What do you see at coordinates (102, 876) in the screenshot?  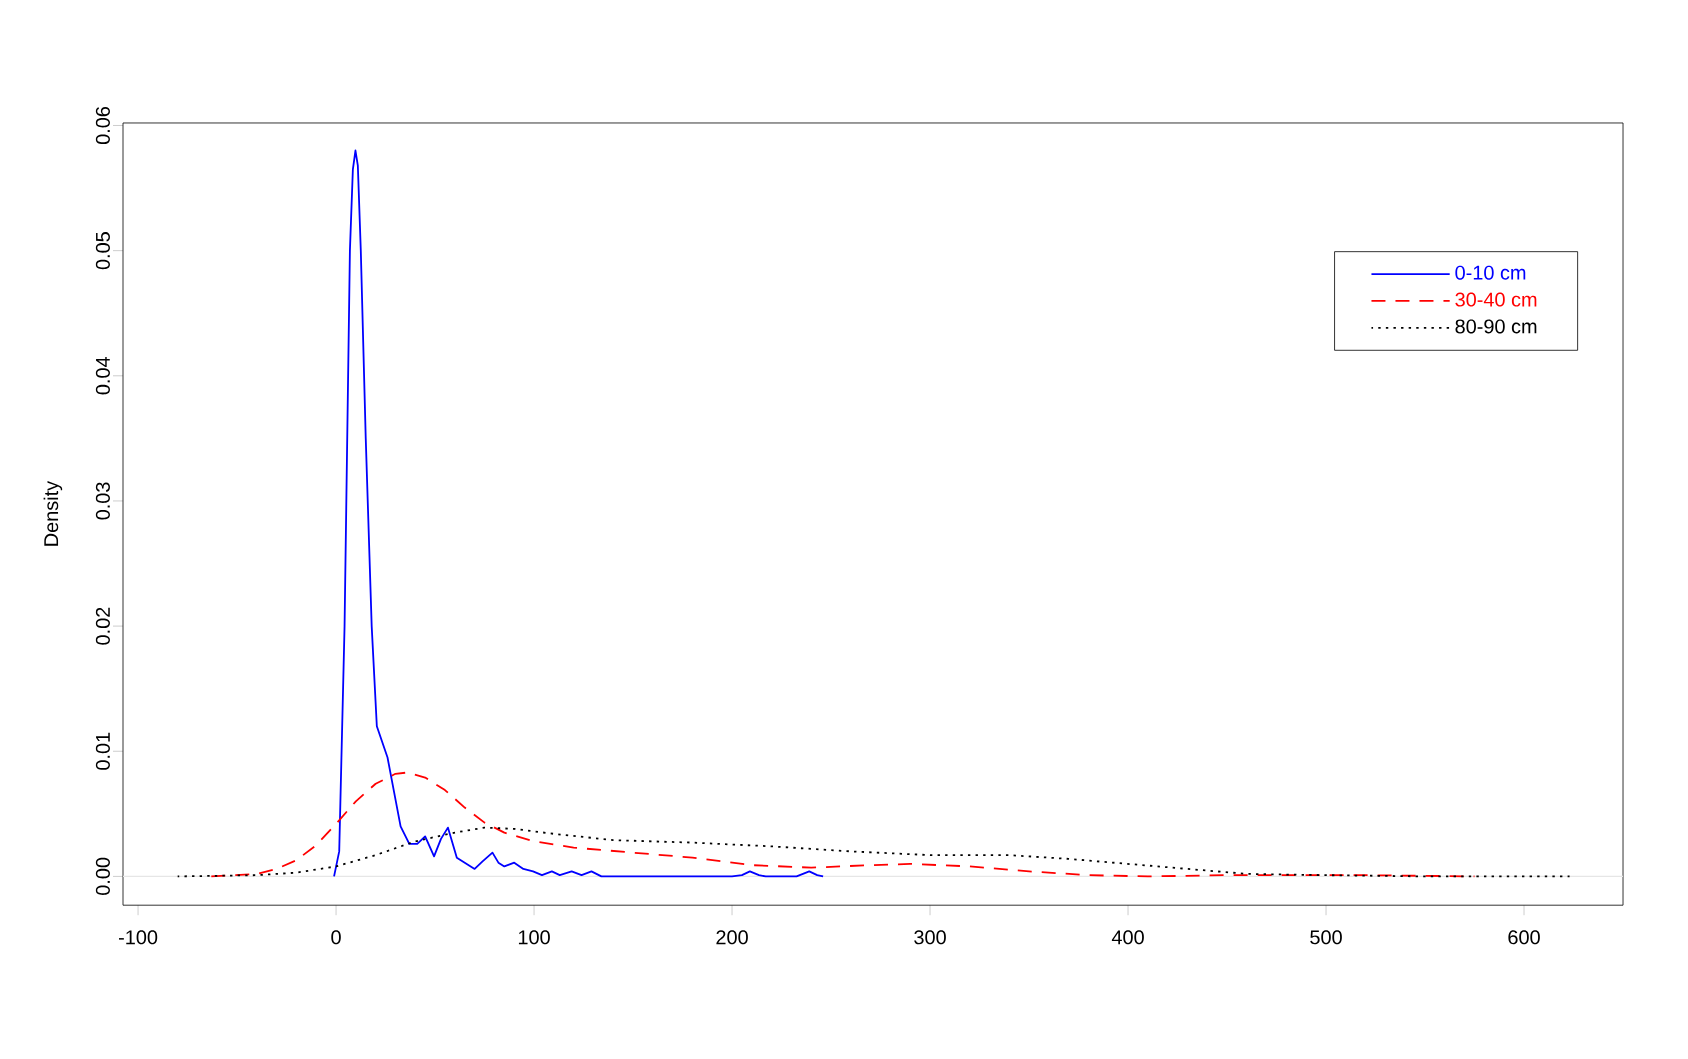 I see `y-tick-label: 0.00` at bounding box center [102, 876].